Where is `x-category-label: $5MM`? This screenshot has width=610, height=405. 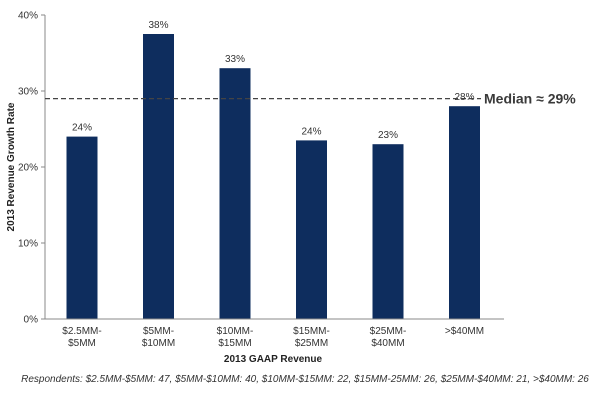 x-category-label: $5MM is located at coordinates (82, 343).